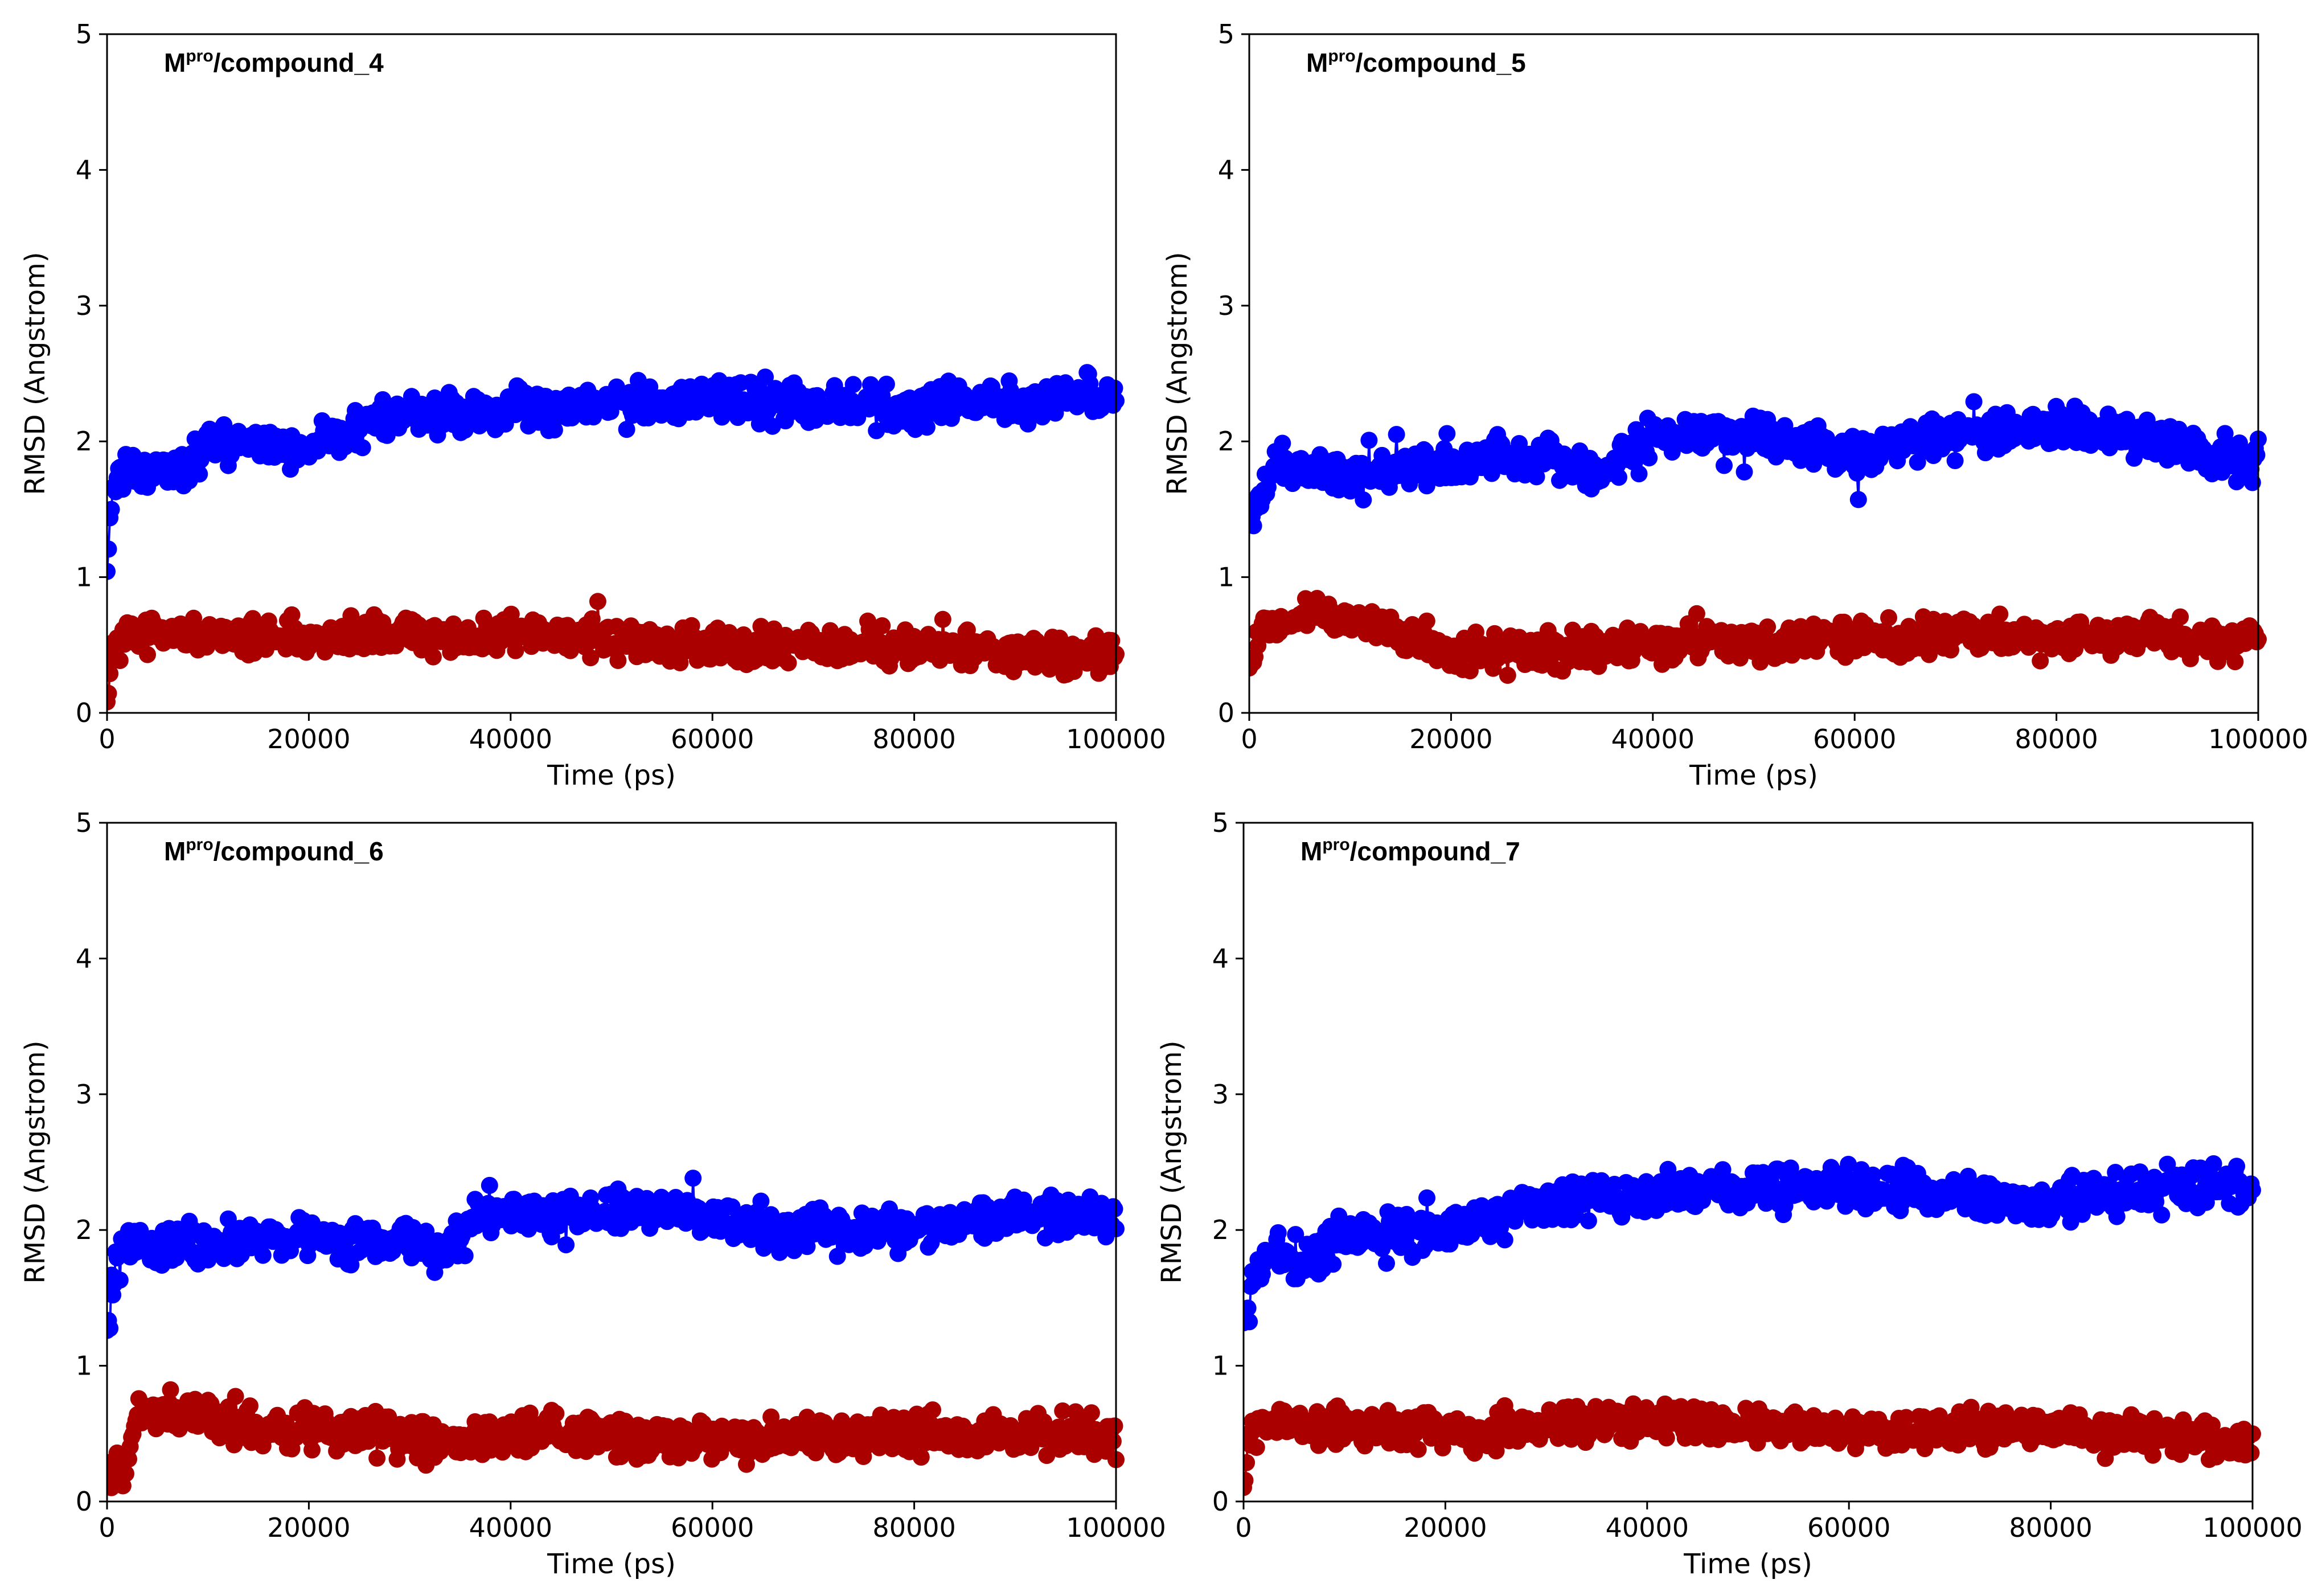  Describe the element at coordinates (611, 775) in the screenshot. I see `x-axis-label: Time (ps)` at that location.